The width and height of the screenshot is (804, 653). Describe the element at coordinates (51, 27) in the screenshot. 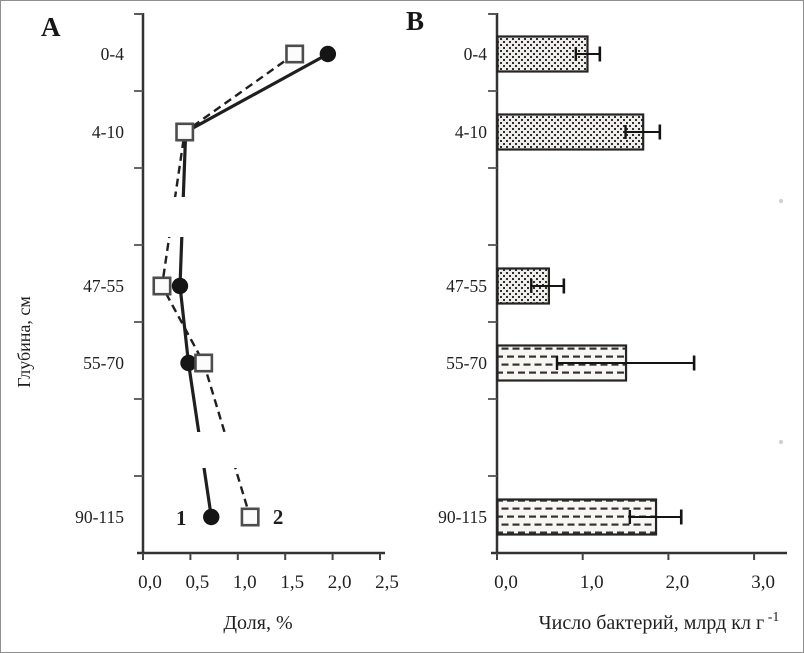

I see `panel-a-letter: A` at that location.